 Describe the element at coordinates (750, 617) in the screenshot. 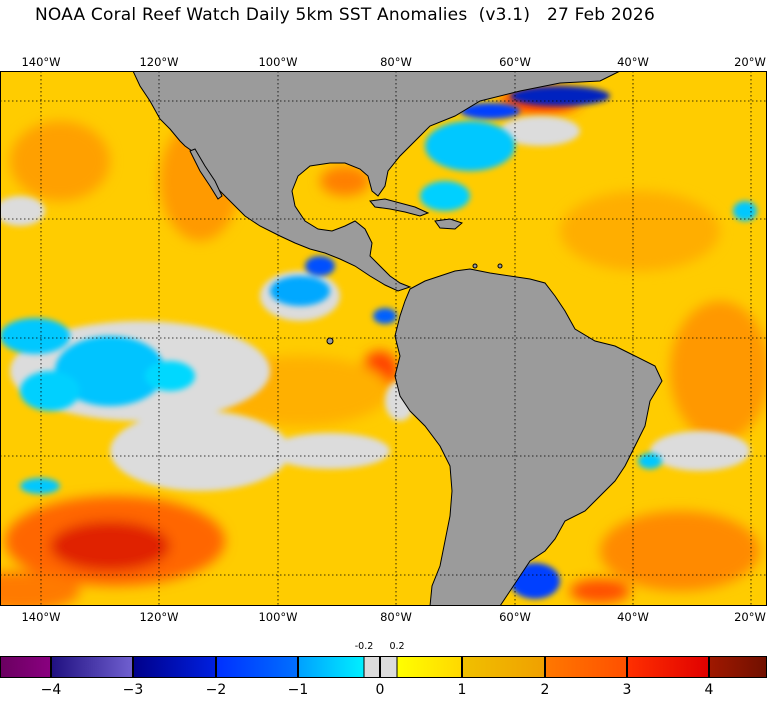

I see `lon-label-bottom: 20°W` at that location.